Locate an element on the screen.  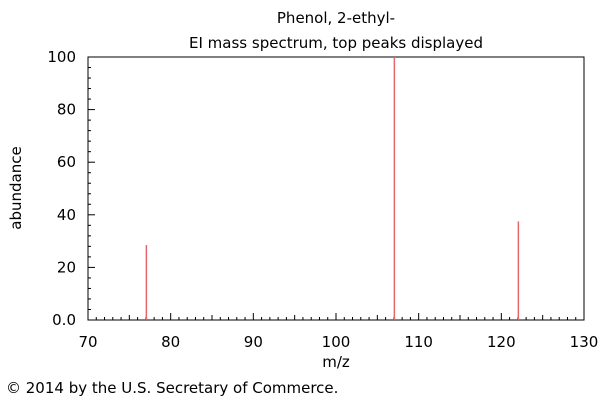
x-tick-label: 120 is located at coordinates (501, 342).